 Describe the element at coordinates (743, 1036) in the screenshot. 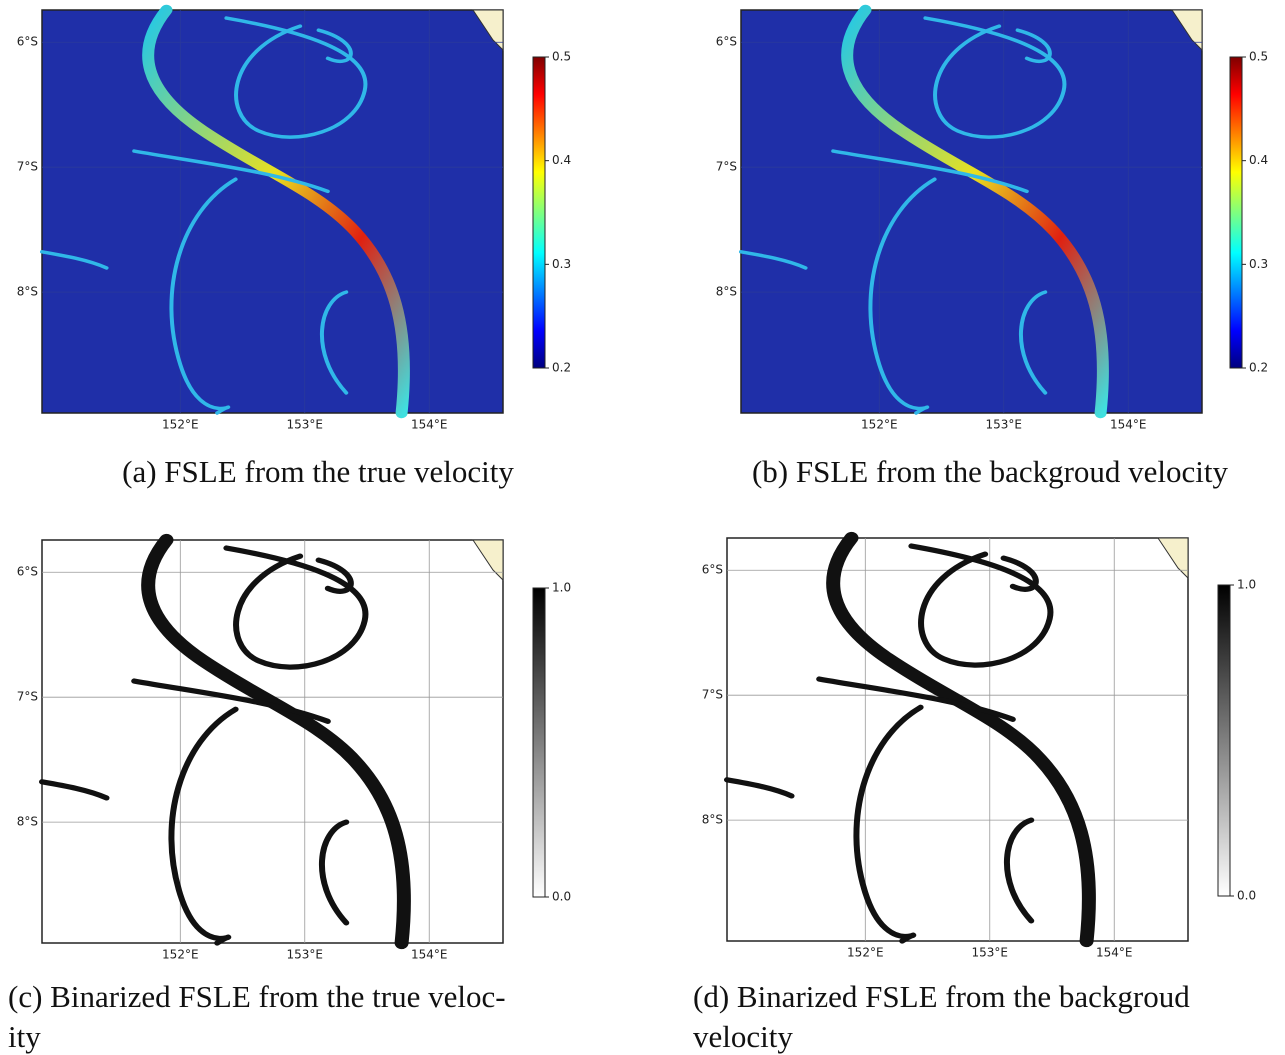

I see `caption: velocity` at that location.